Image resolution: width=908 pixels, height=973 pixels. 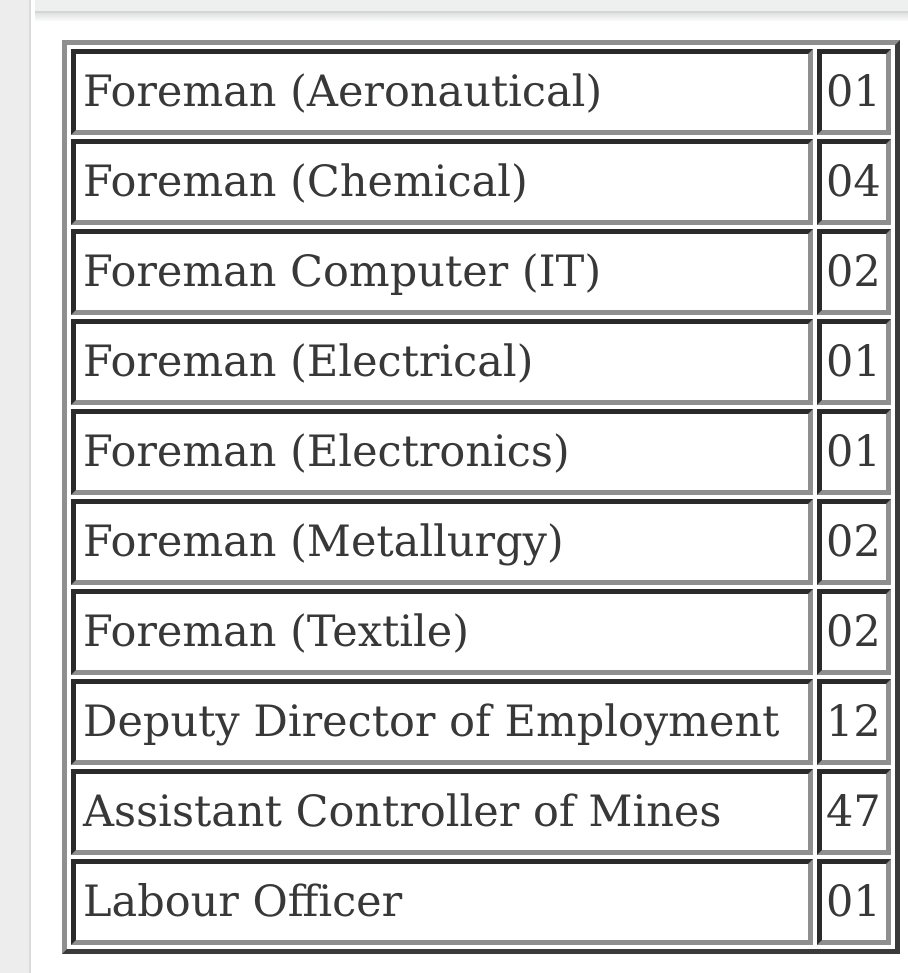 I want to click on vacancy-count-cell: 04, so click(x=854, y=182).